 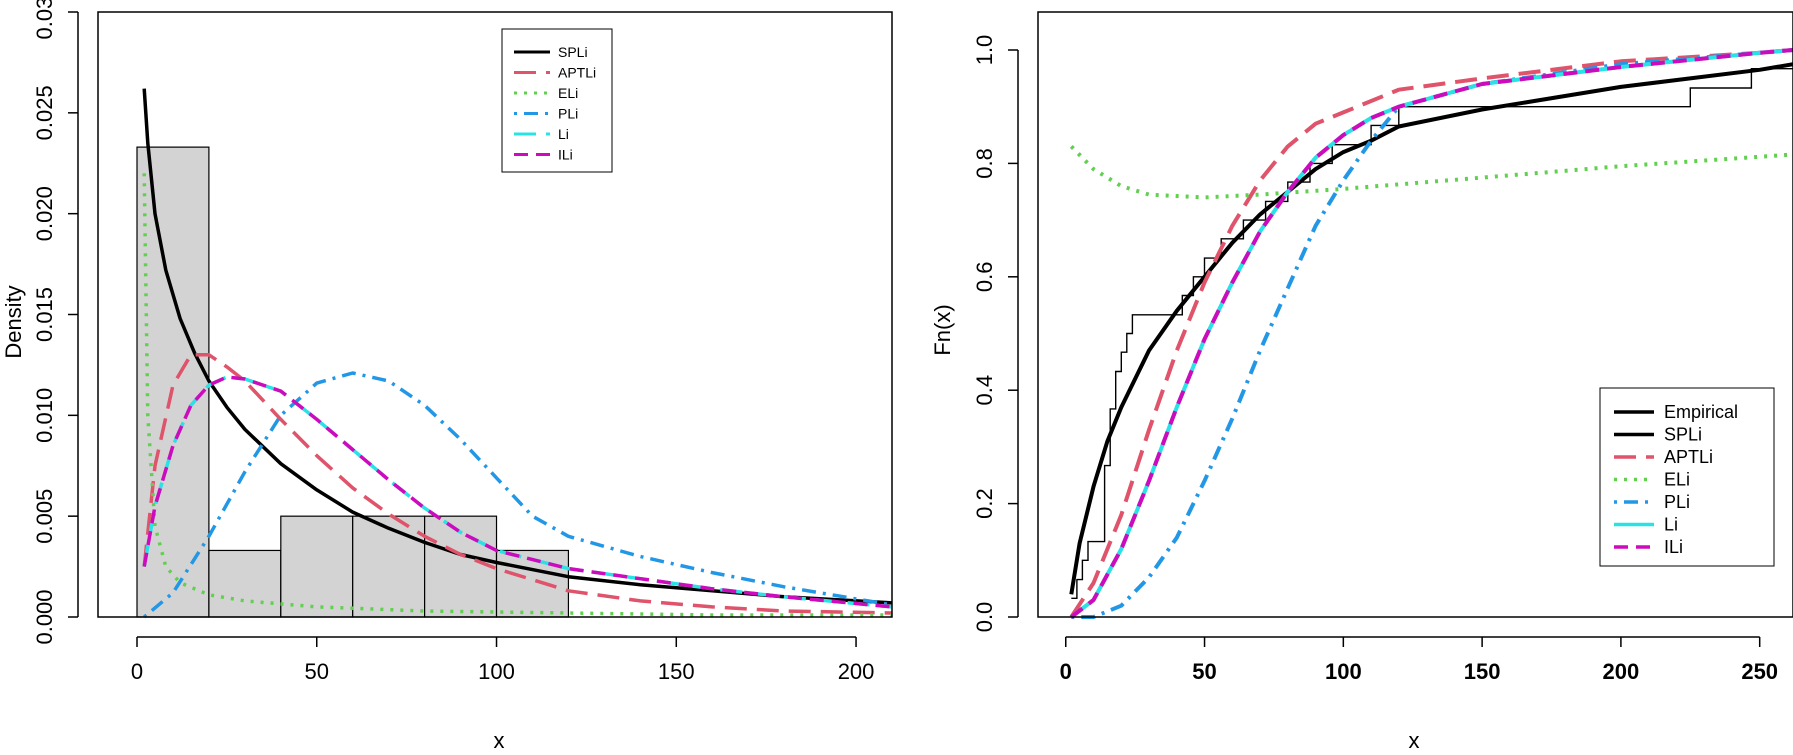 What do you see at coordinates (44, 112) in the screenshot?
I see `y-tick-label: 0.025` at bounding box center [44, 112].